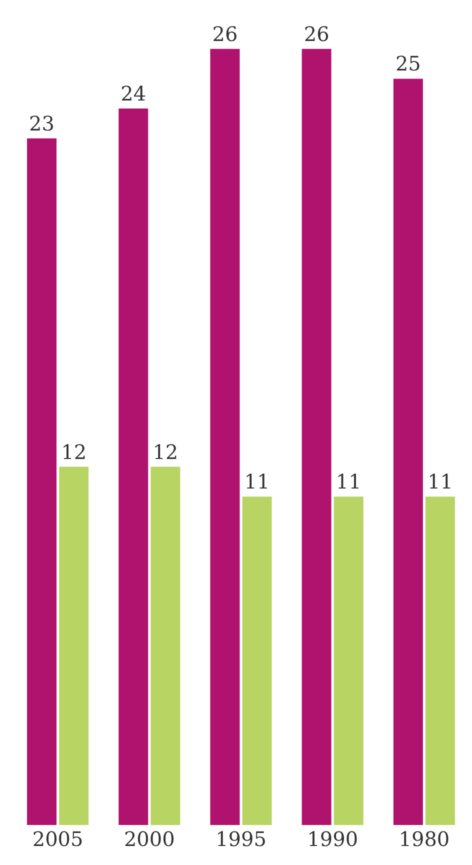 This screenshot has width=472, height=865. Describe the element at coordinates (149, 839) in the screenshot. I see `x-tick-label: 2000` at that location.